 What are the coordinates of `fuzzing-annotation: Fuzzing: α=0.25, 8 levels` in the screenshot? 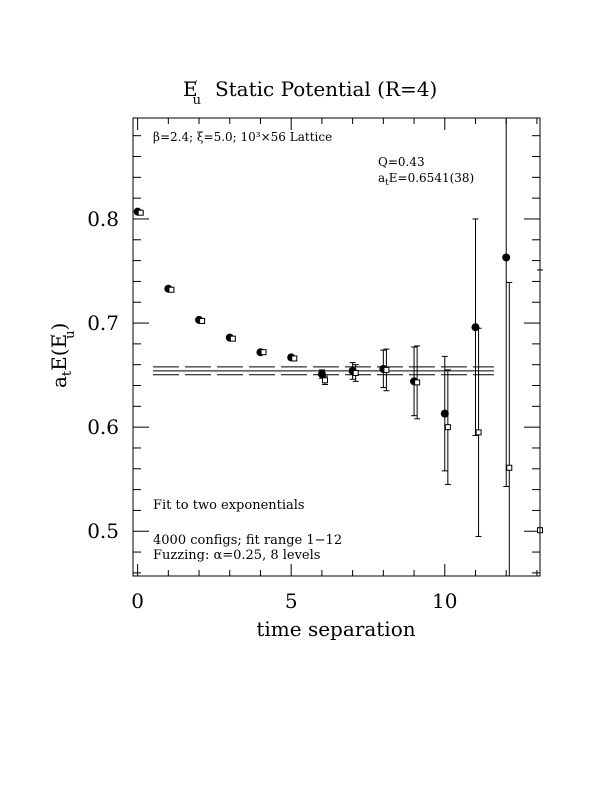 It's located at (236, 555).